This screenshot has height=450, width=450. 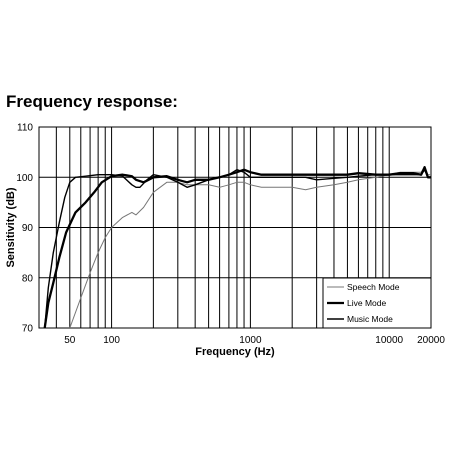 What do you see at coordinates (70, 340) in the screenshot?
I see `x-tick-label: 50` at bounding box center [70, 340].